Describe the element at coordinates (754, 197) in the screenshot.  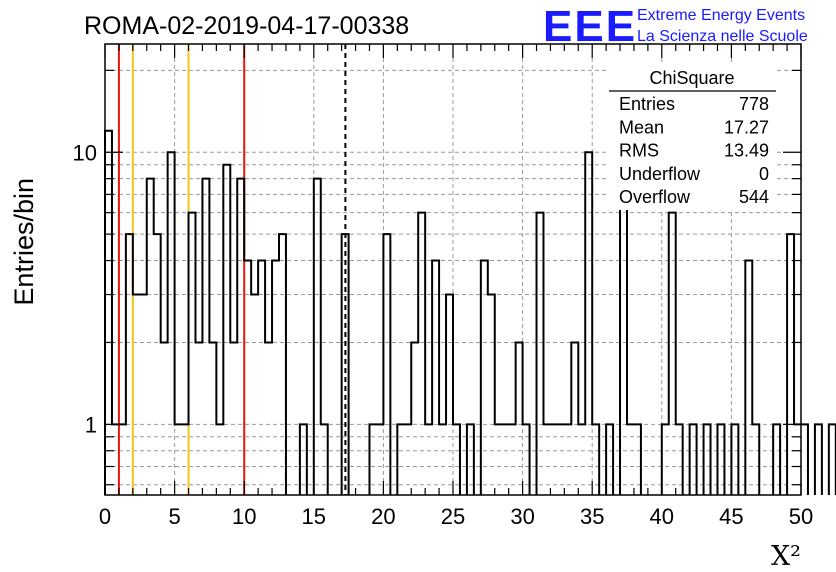
I see `stats-value-overflow: 544` at that location.